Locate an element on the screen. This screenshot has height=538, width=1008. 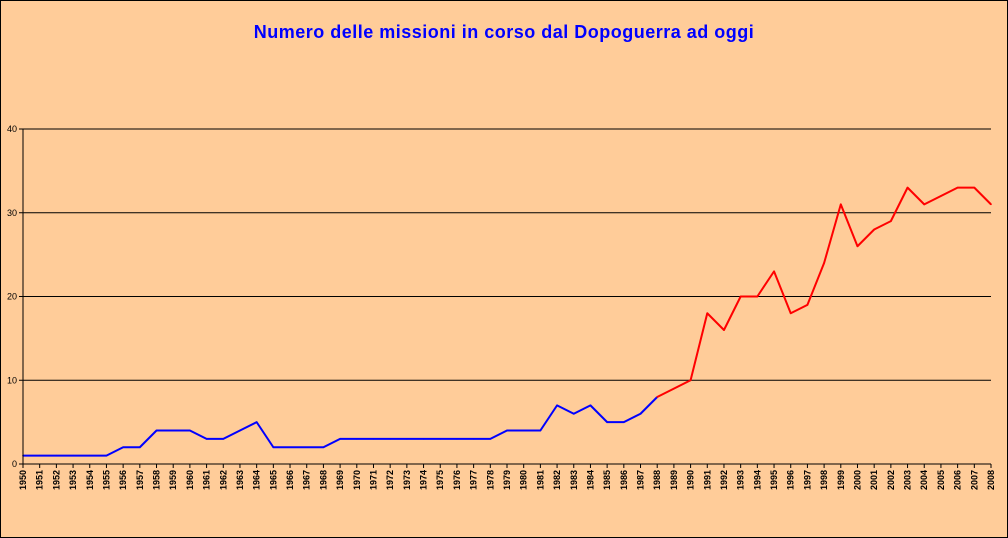
x-tick-label-1954: 1954 is located at coordinates (90, 480).